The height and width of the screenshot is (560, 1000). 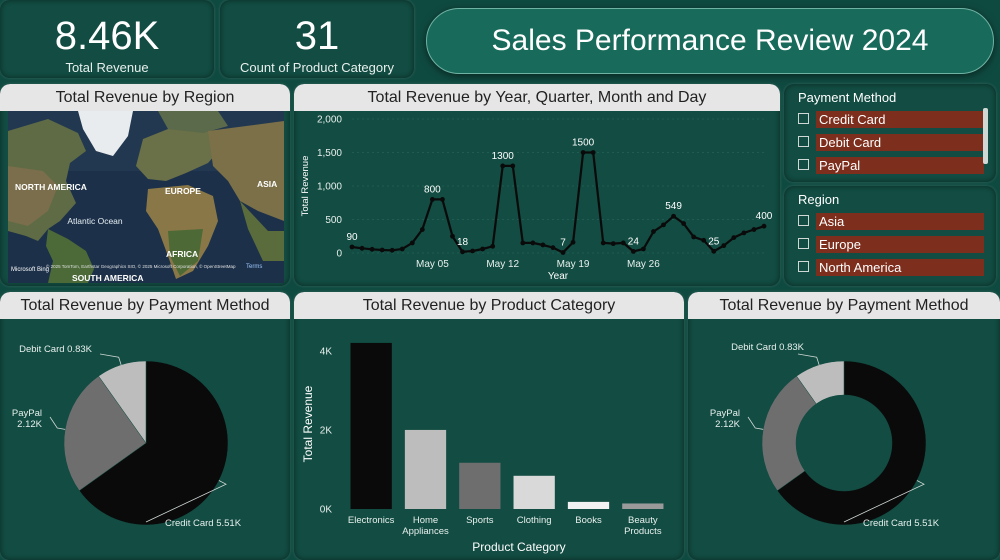 What do you see at coordinates (371, 425) in the screenshot?
I see `bar-electronics` at bounding box center [371, 425].